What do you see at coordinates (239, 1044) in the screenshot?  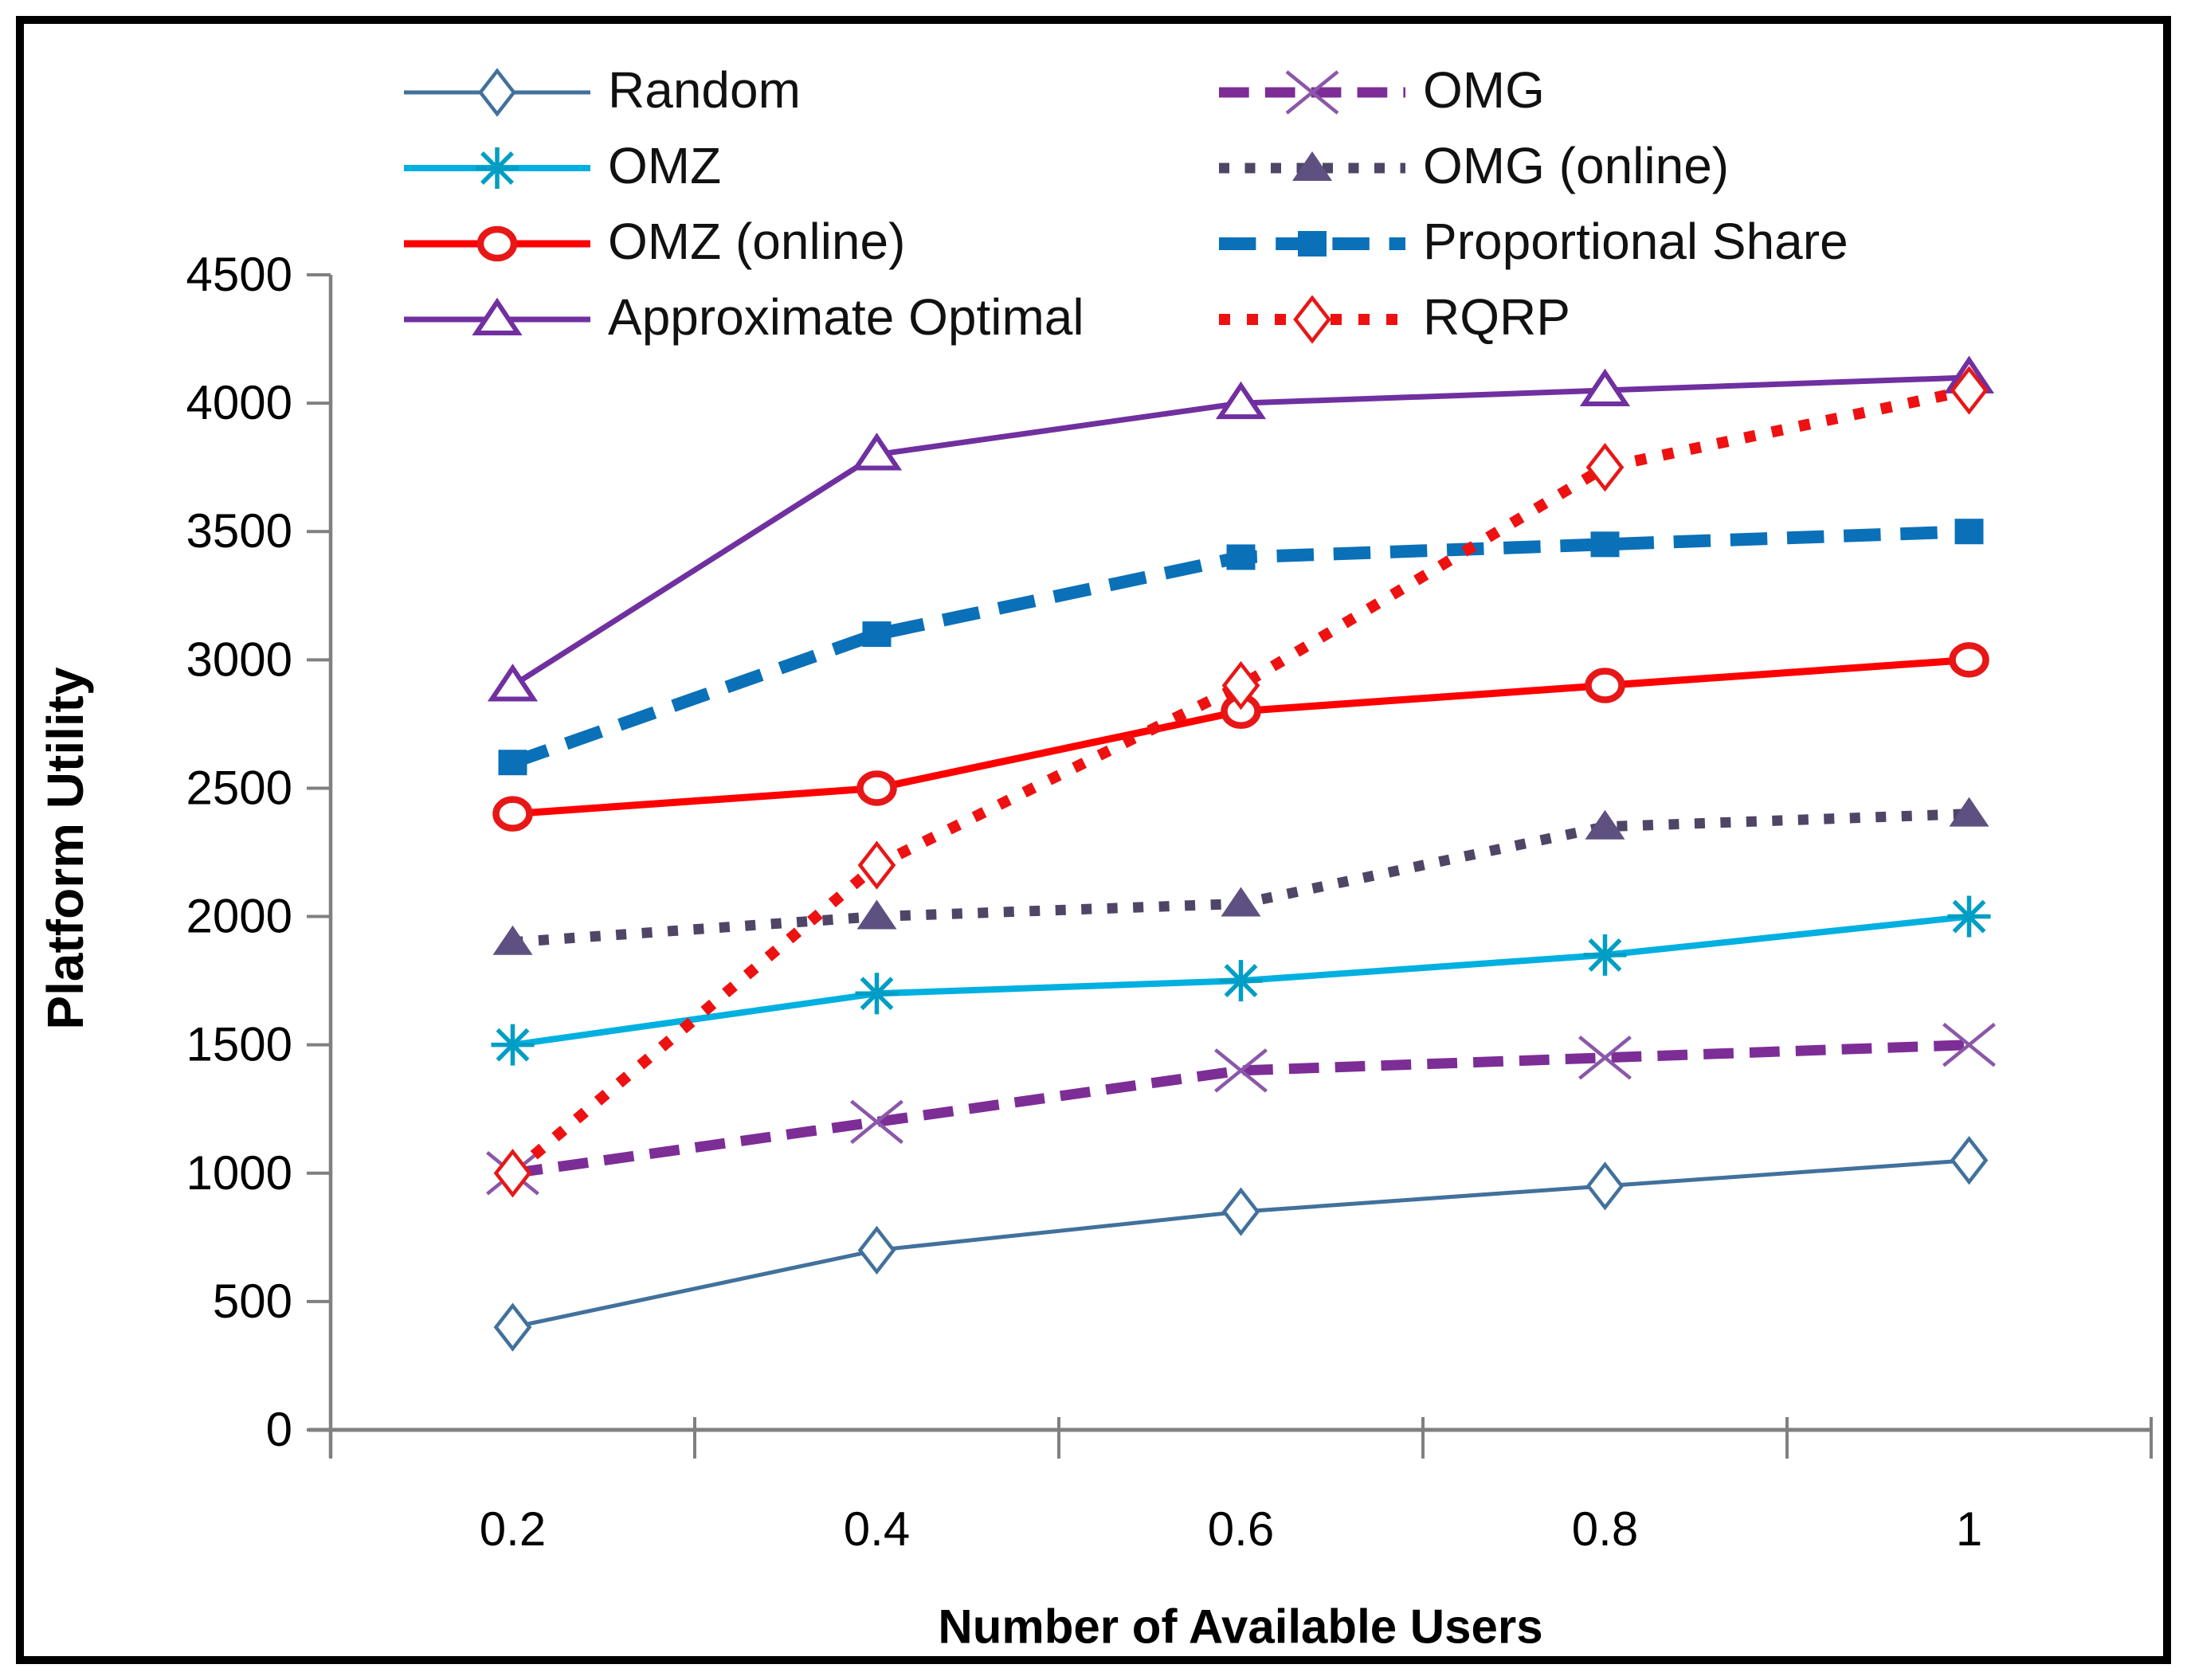 I see `y-tick-label: 1500` at bounding box center [239, 1044].